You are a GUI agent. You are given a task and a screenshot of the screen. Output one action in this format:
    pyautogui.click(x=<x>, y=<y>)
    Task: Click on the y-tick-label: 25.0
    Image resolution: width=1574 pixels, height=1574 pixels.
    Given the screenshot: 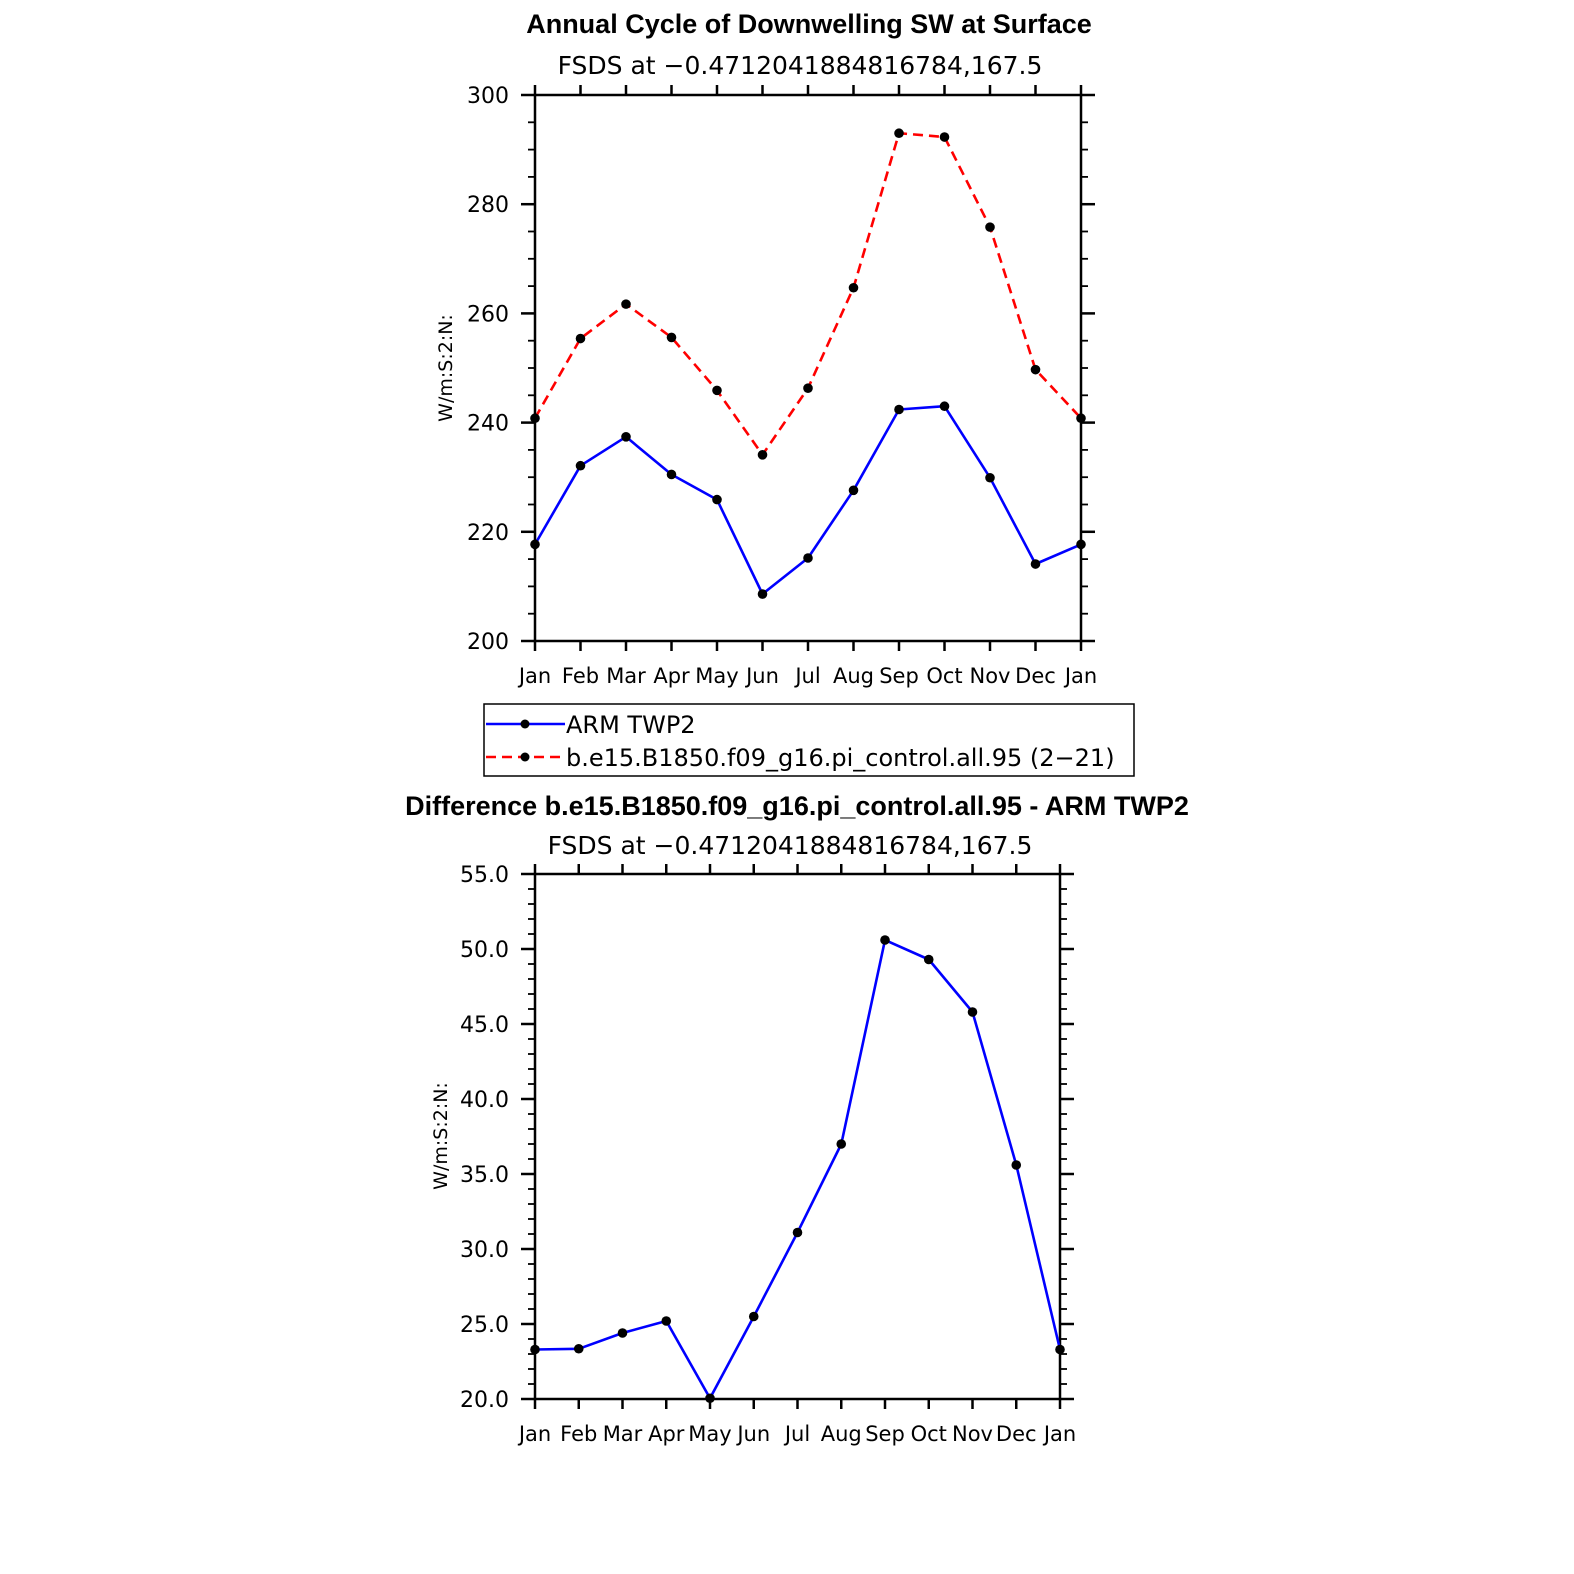 What is the action you would take?
    pyautogui.click(x=484, y=1325)
    